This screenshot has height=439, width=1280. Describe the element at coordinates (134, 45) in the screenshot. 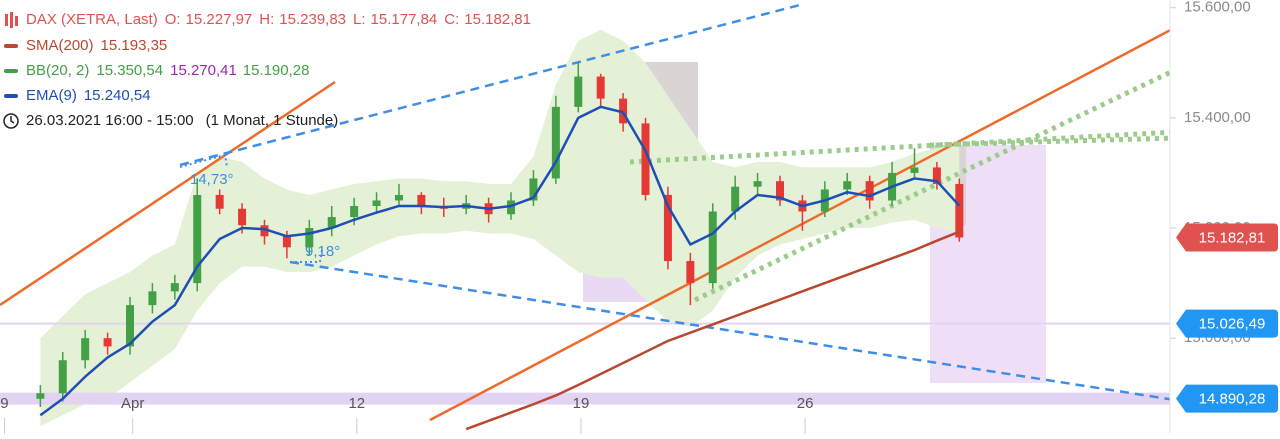

I see `legend-value: 15.193,35` at that location.